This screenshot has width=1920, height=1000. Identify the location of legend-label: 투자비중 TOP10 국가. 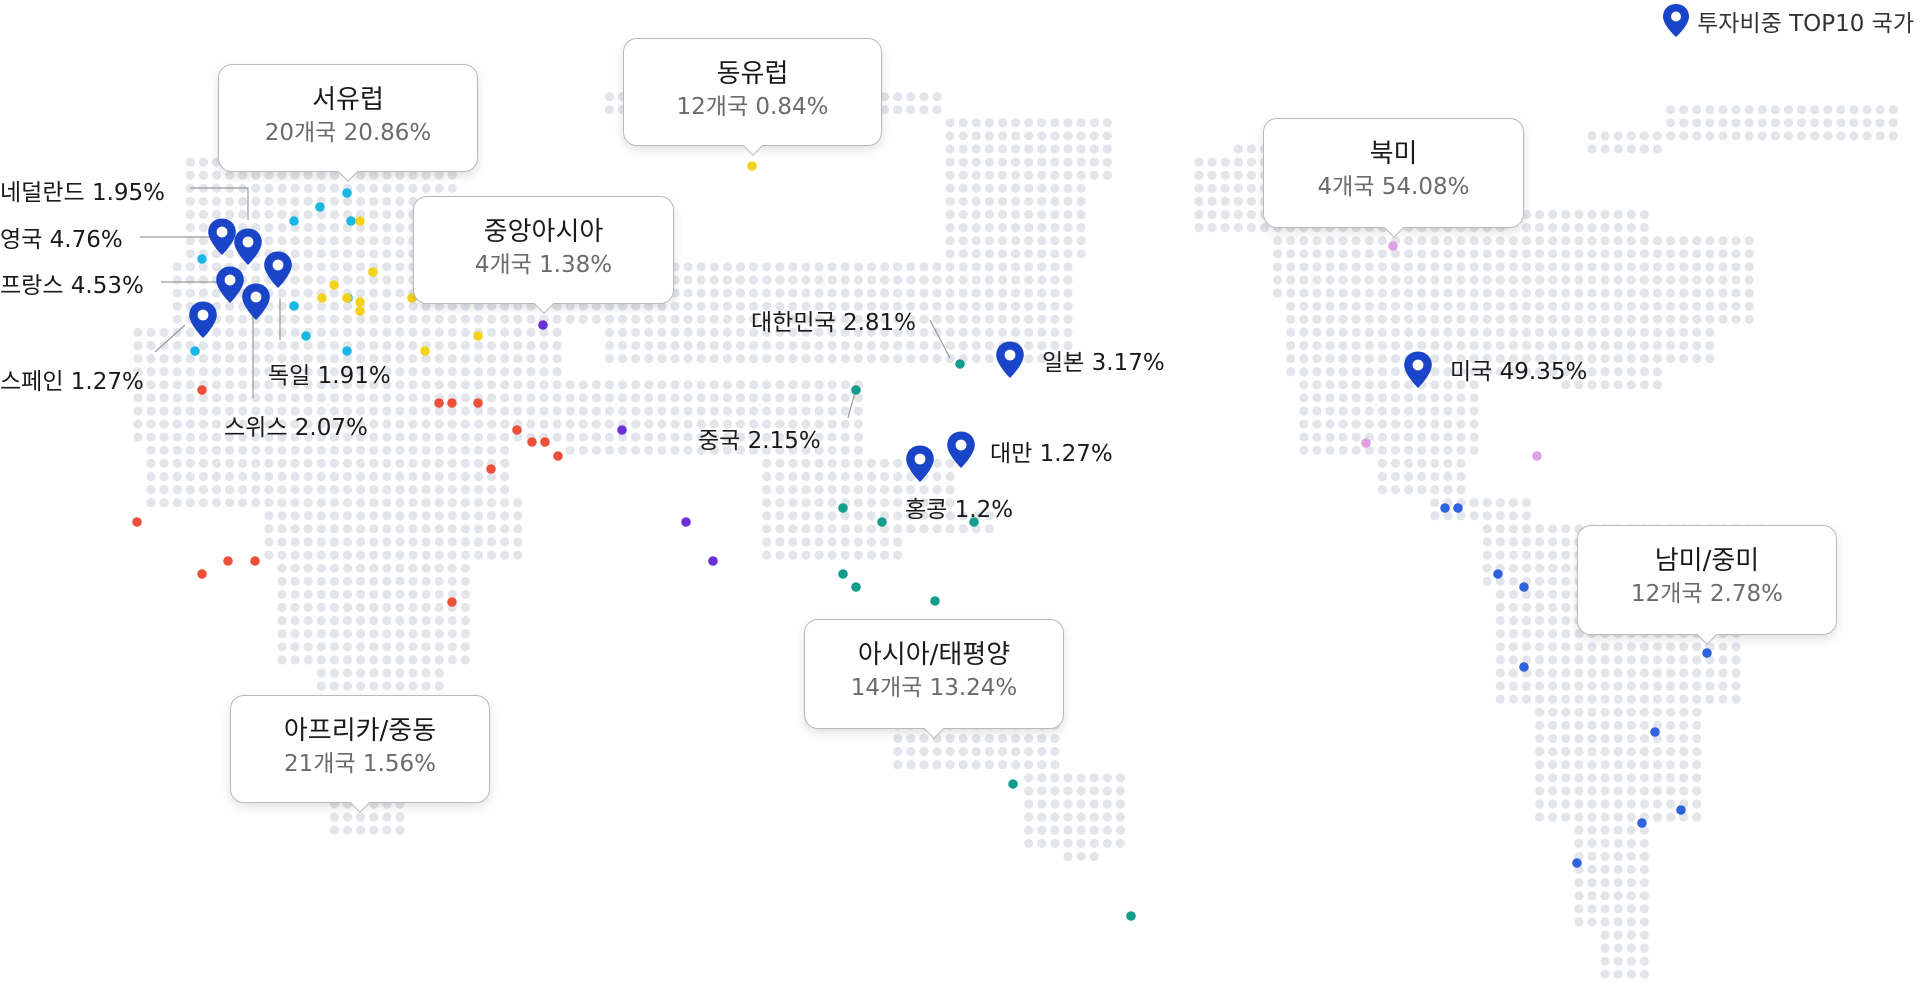
(1805, 24).